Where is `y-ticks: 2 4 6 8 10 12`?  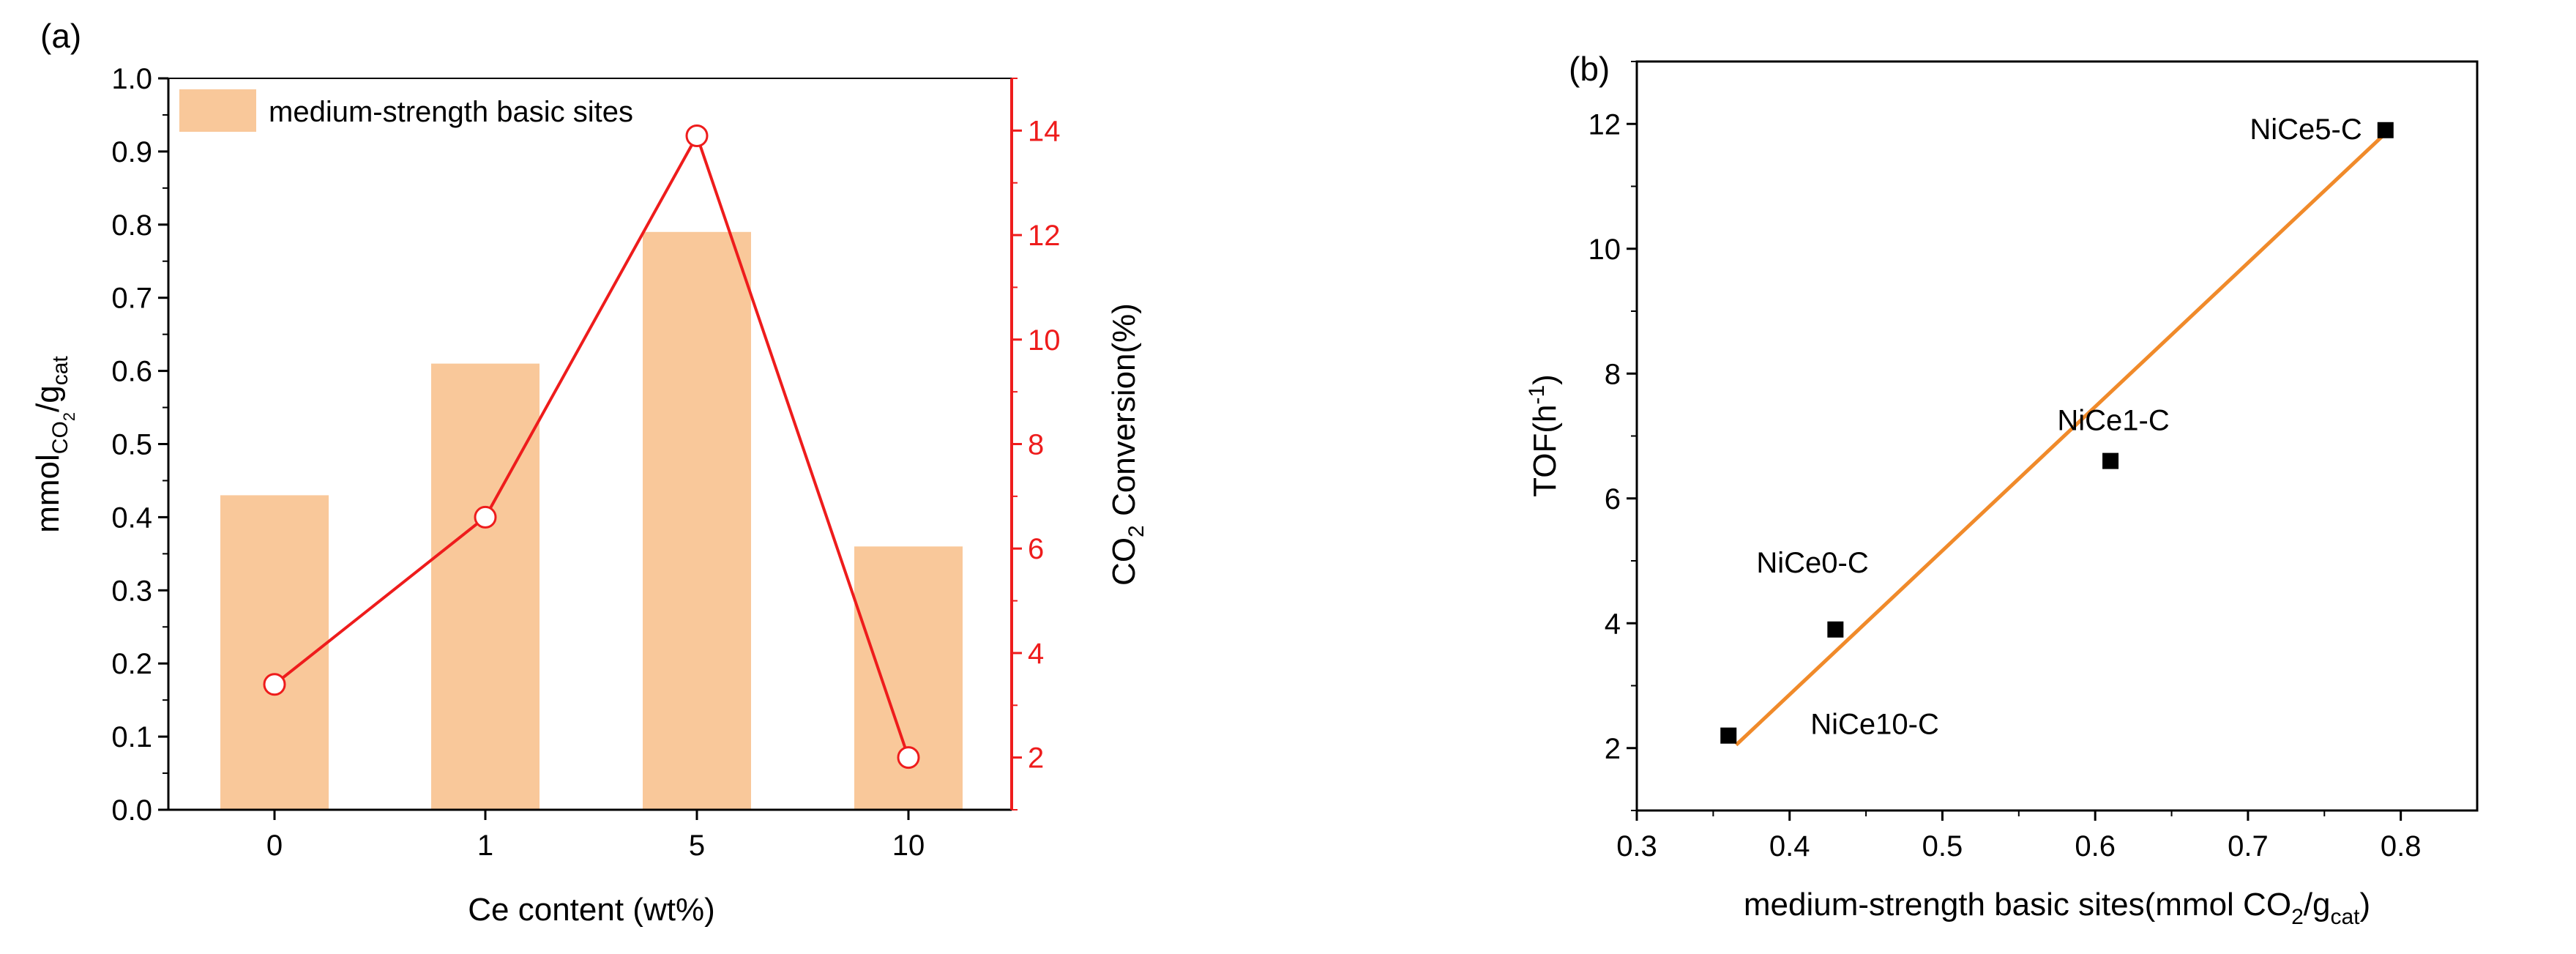 y-ticks: 2 4 6 8 10 12 is located at coordinates (1612, 436).